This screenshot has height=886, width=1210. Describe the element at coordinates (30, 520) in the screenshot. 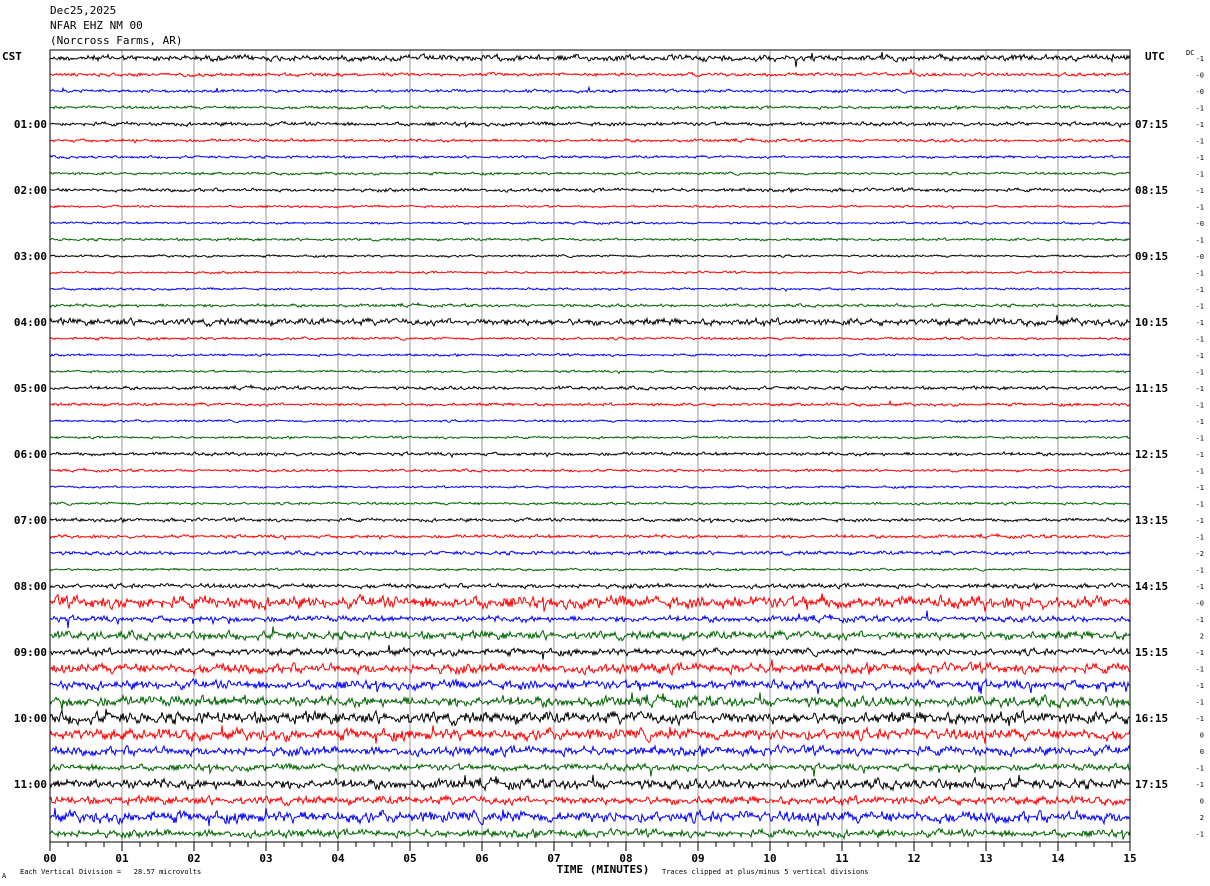

I see `cst-hour-label: 07:00` at that location.